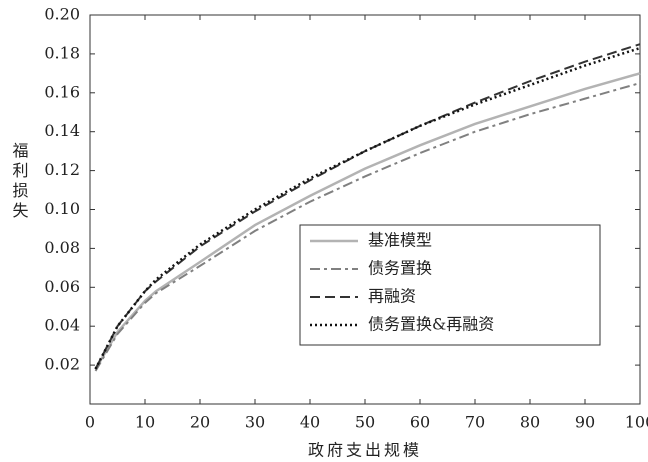 Image resolution: width=648 pixels, height=462 pixels. What do you see at coordinates (365, 422) in the screenshot?
I see `x-tick-label: 50` at bounding box center [365, 422].